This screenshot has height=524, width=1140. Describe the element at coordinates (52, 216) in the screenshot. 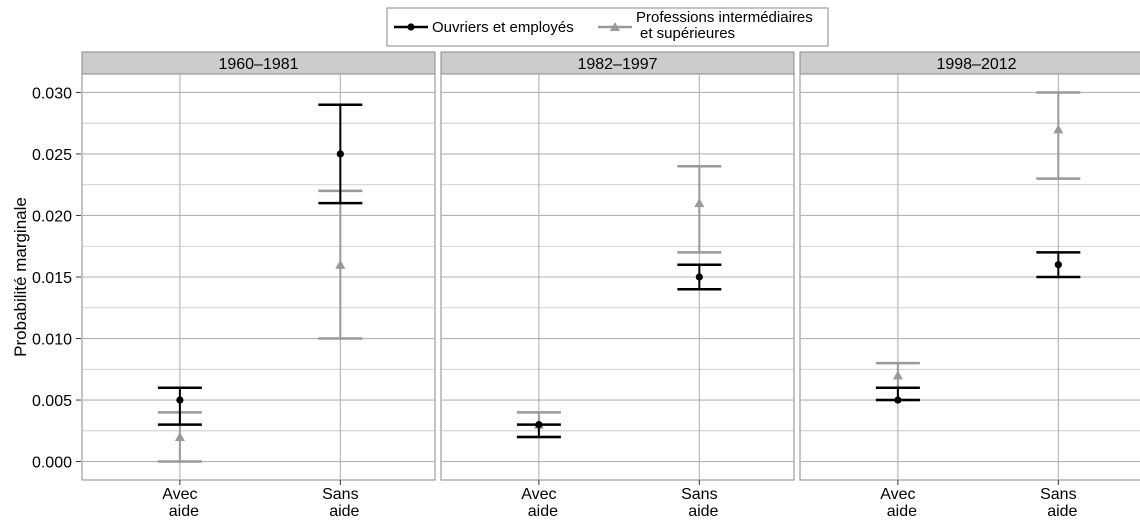

I see `y-tick-label: 0.020` at that location.